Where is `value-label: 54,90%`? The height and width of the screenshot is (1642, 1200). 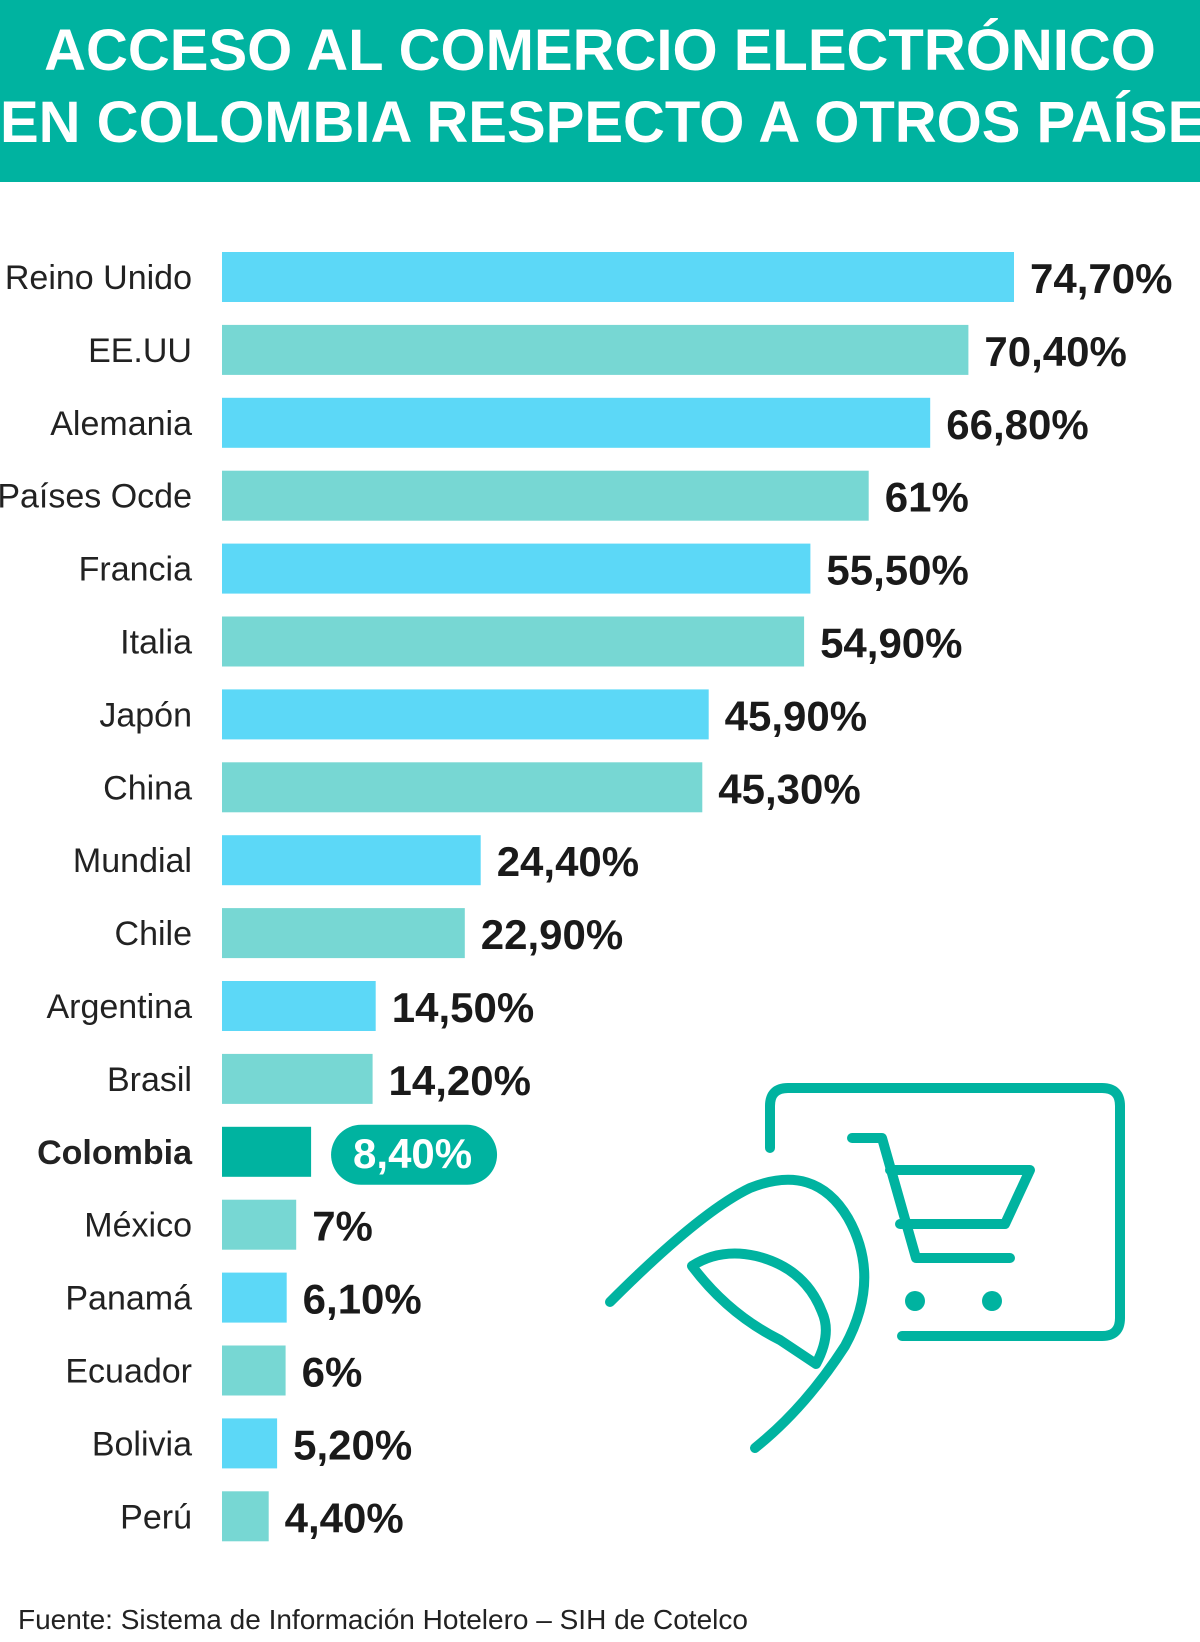 value-label: 54,90% is located at coordinates (891, 643).